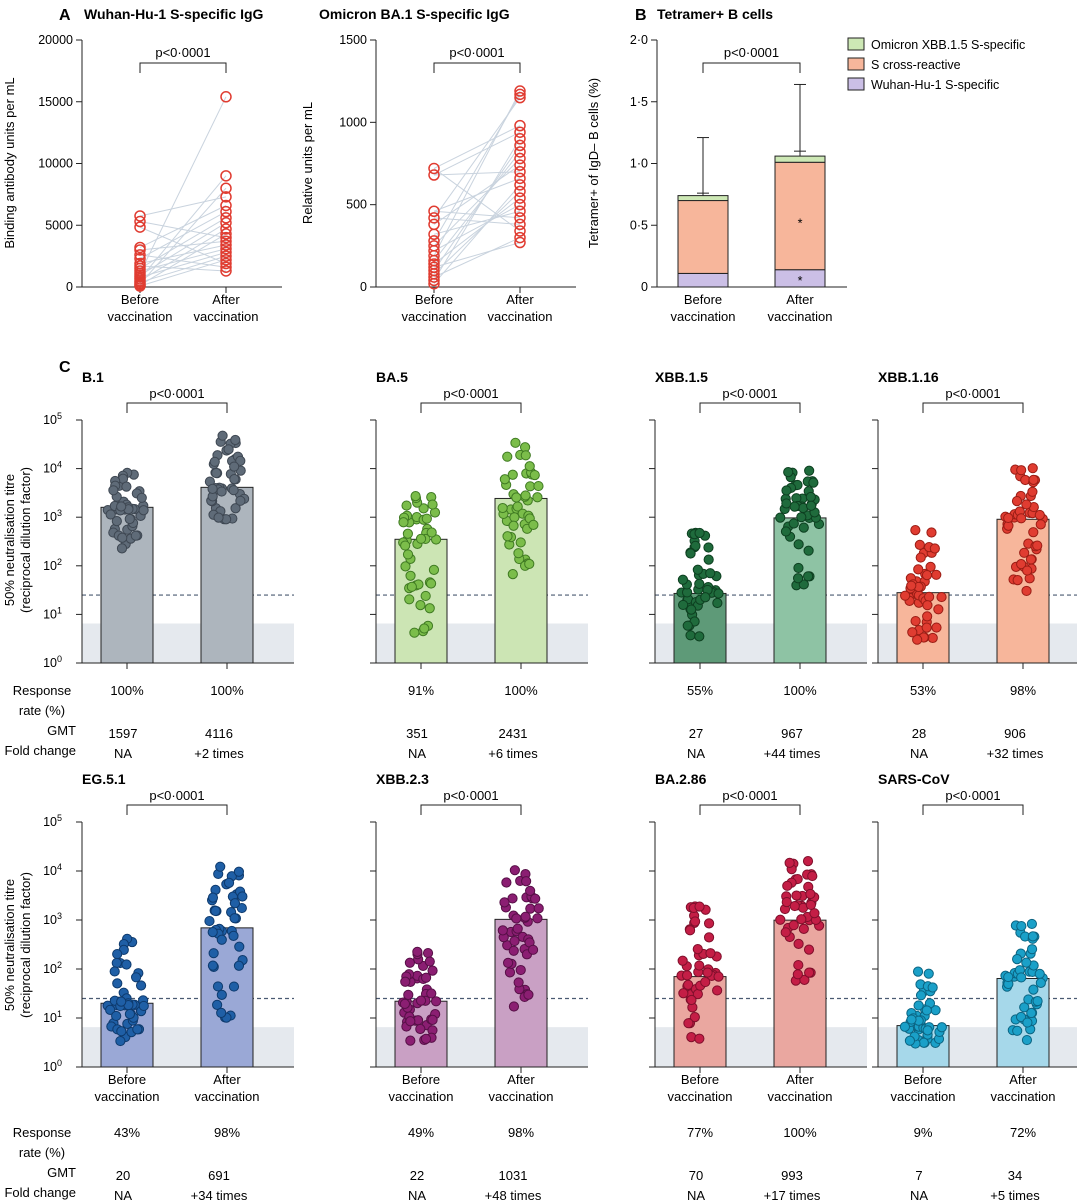 This screenshot has width=1077, height=1200. I want to click on SARS-CoV-fold-after: +5 times, so click(1015, 1194).